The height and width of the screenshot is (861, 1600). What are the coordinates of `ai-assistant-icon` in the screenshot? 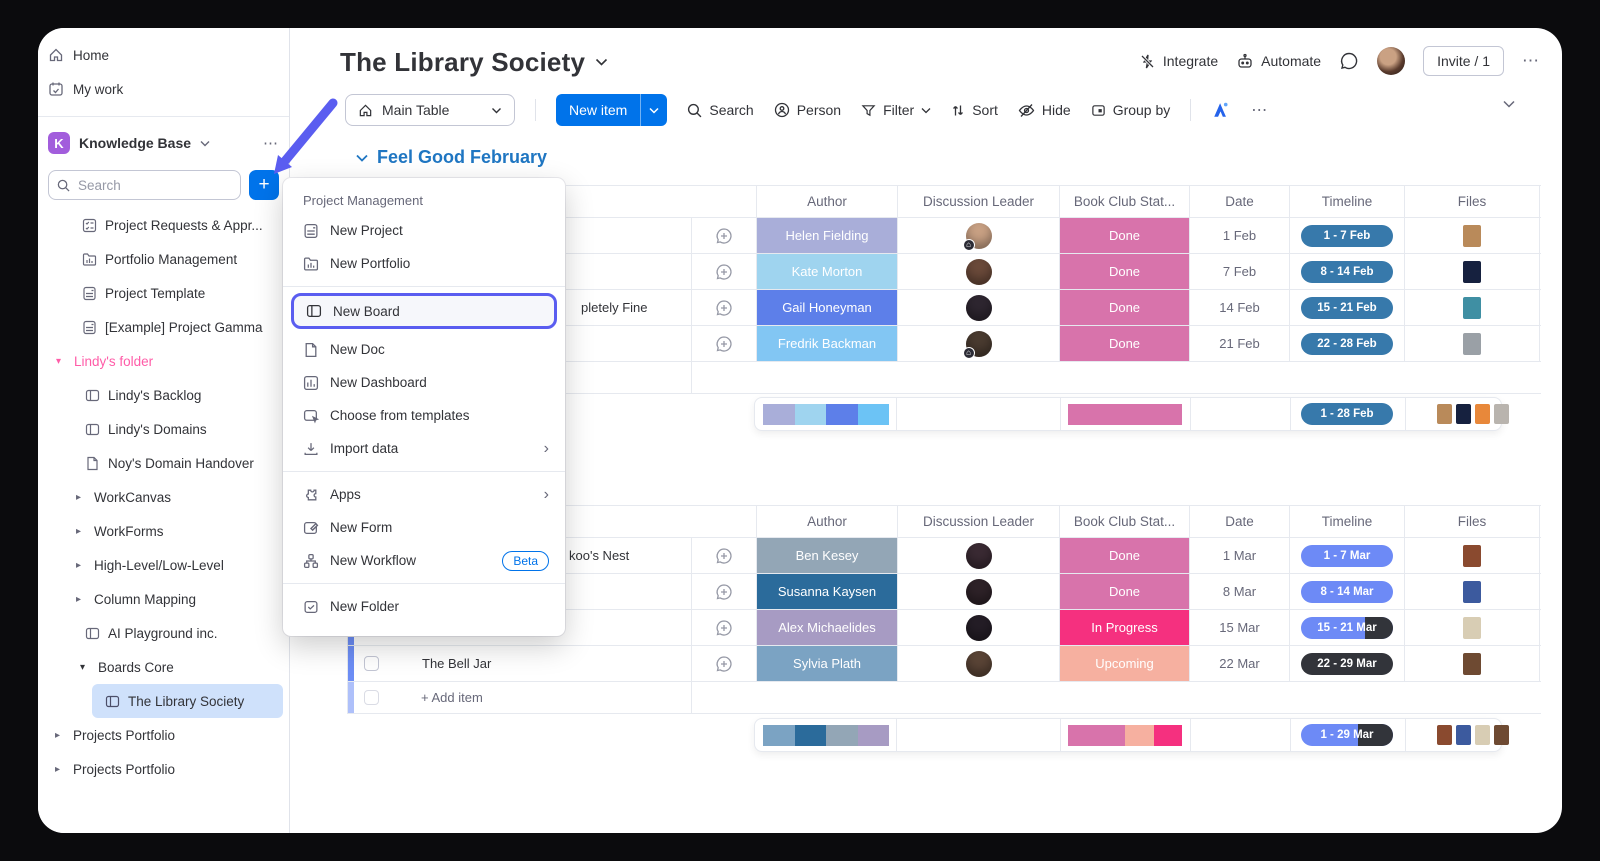 It's located at (1221, 110).